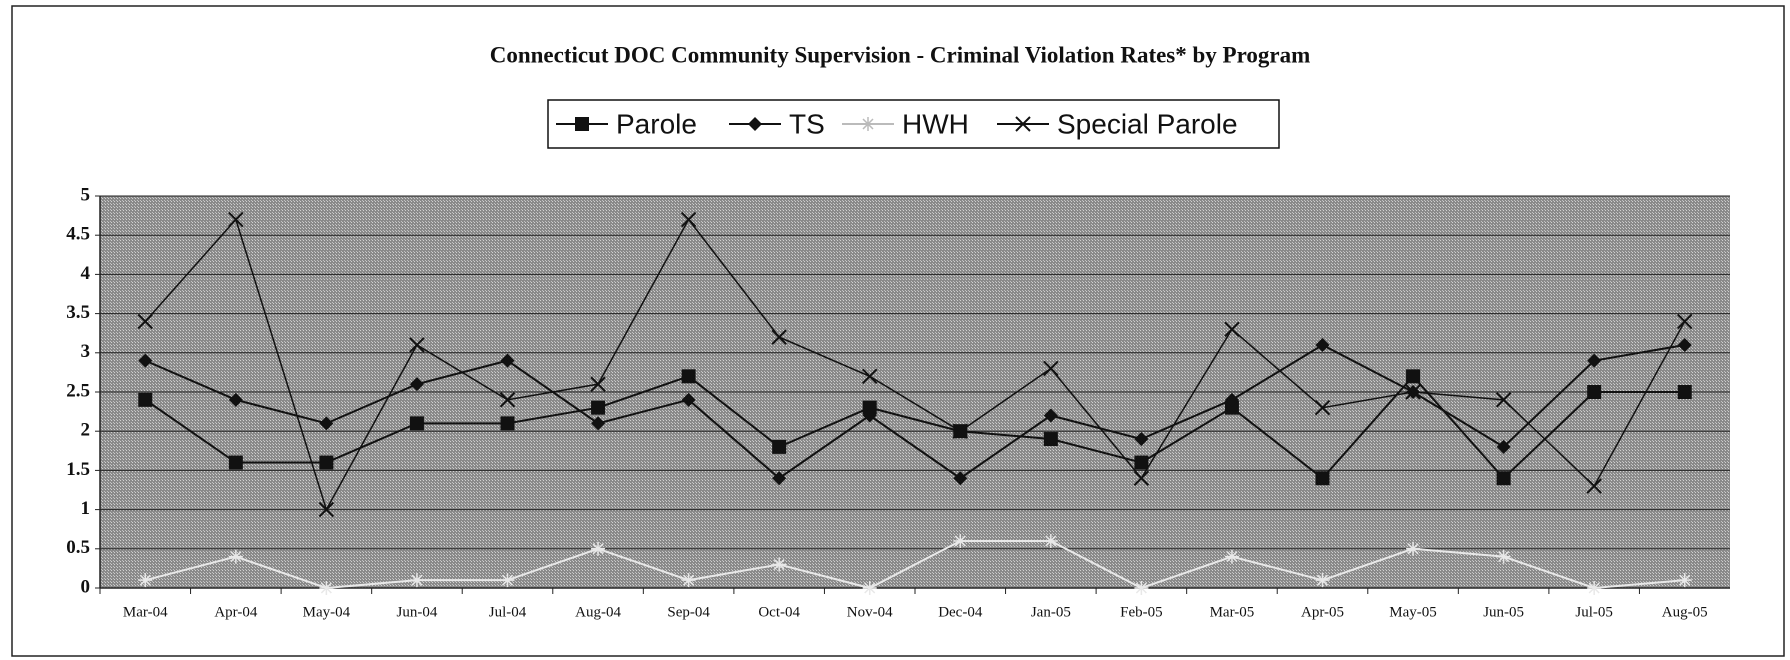 The image size is (1790, 660). Describe the element at coordinates (86, 194) in the screenshot. I see `y-tick-label: 5` at that location.